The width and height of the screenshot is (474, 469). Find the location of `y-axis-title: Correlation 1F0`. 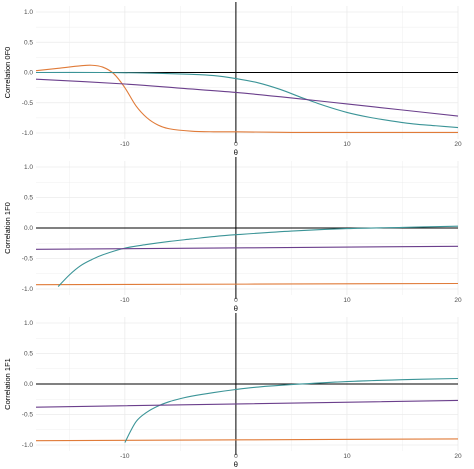

y-axis-title: Correlation 1F0 is located at coordinates (7, 228).